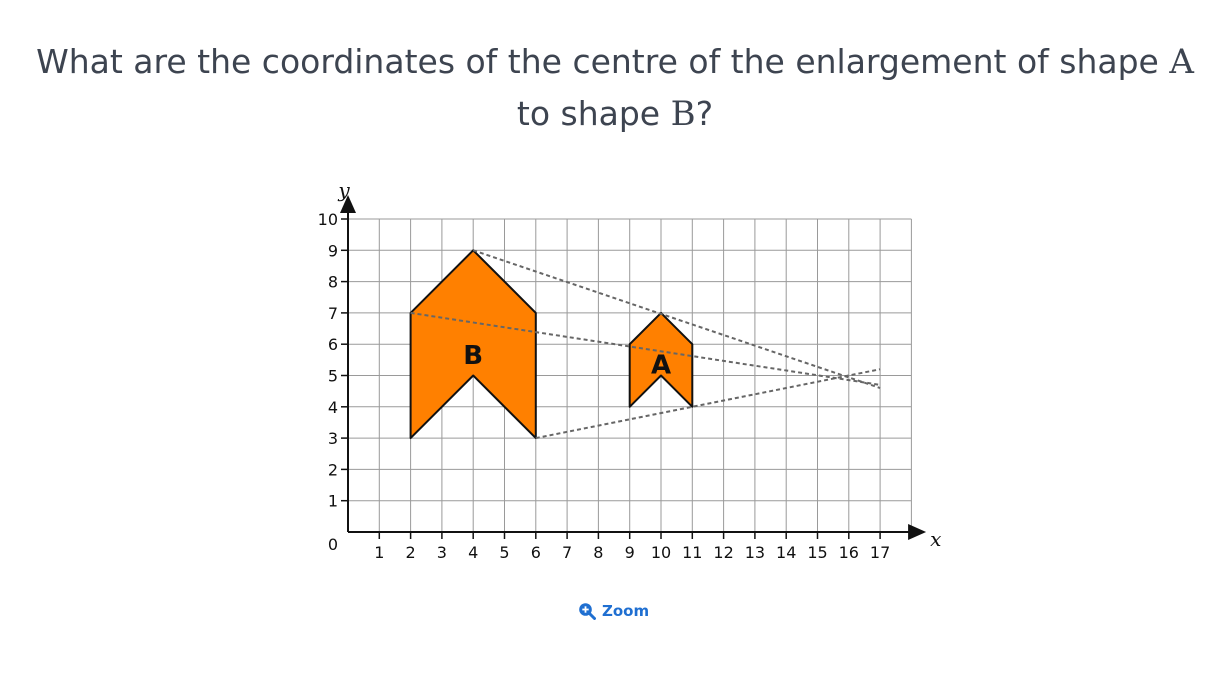 The height and width of the screenshot is (673, 1230). I want to click on shape-a-symbol: A, so click(1181, 62).